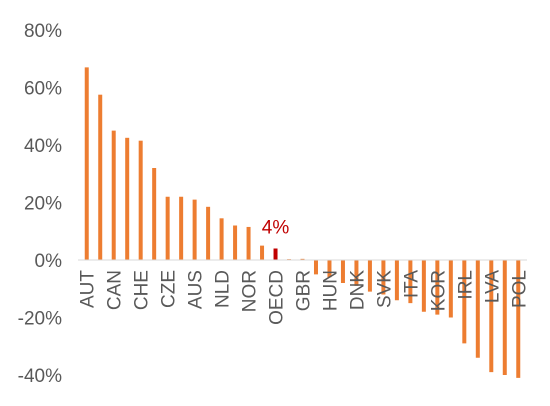 This screenshot has height=406, width=550. Describe the element at coordinates (357, 290) in the screenshot. I see `category-label-dnk: DNK` at that location.